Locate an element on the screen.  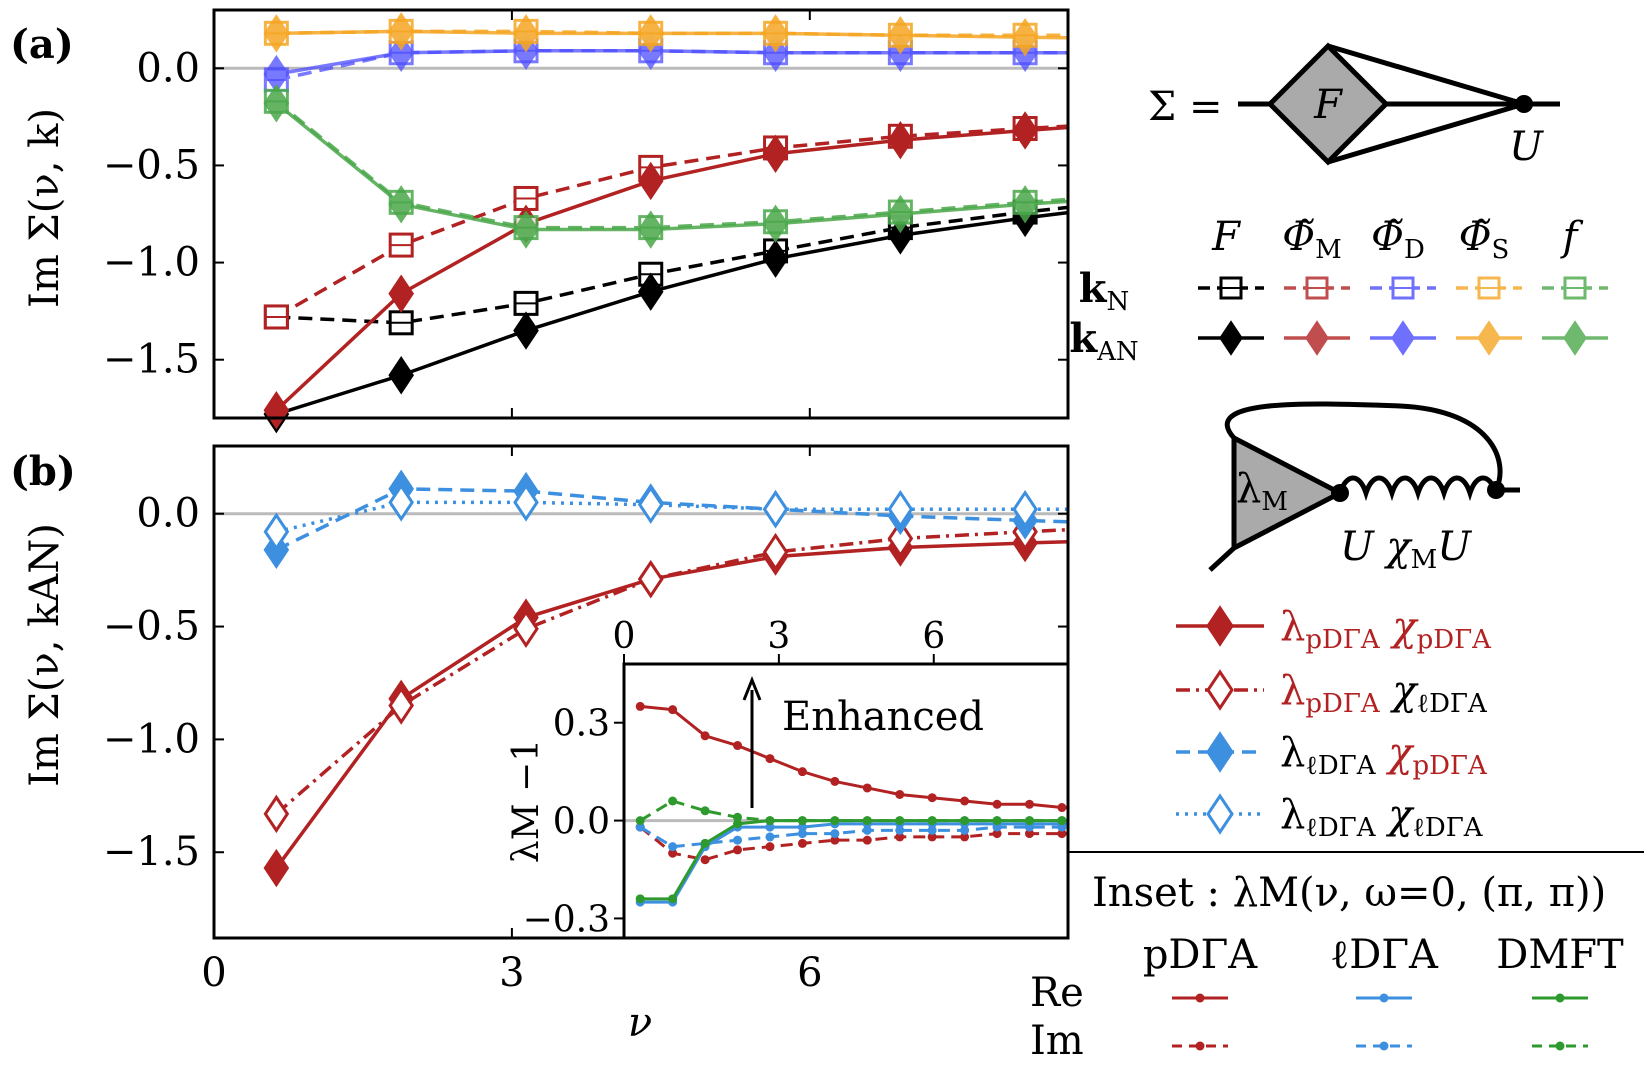
sigma-vertex-label: F is located at coordinates (1328, 105).